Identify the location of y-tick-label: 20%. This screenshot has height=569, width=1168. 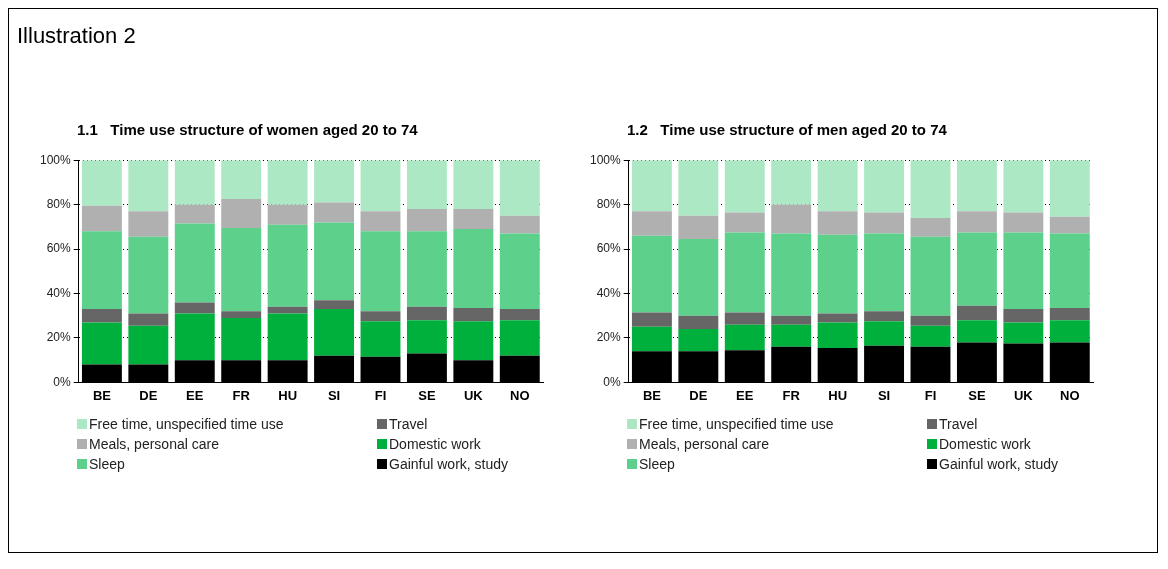
(609, 337).